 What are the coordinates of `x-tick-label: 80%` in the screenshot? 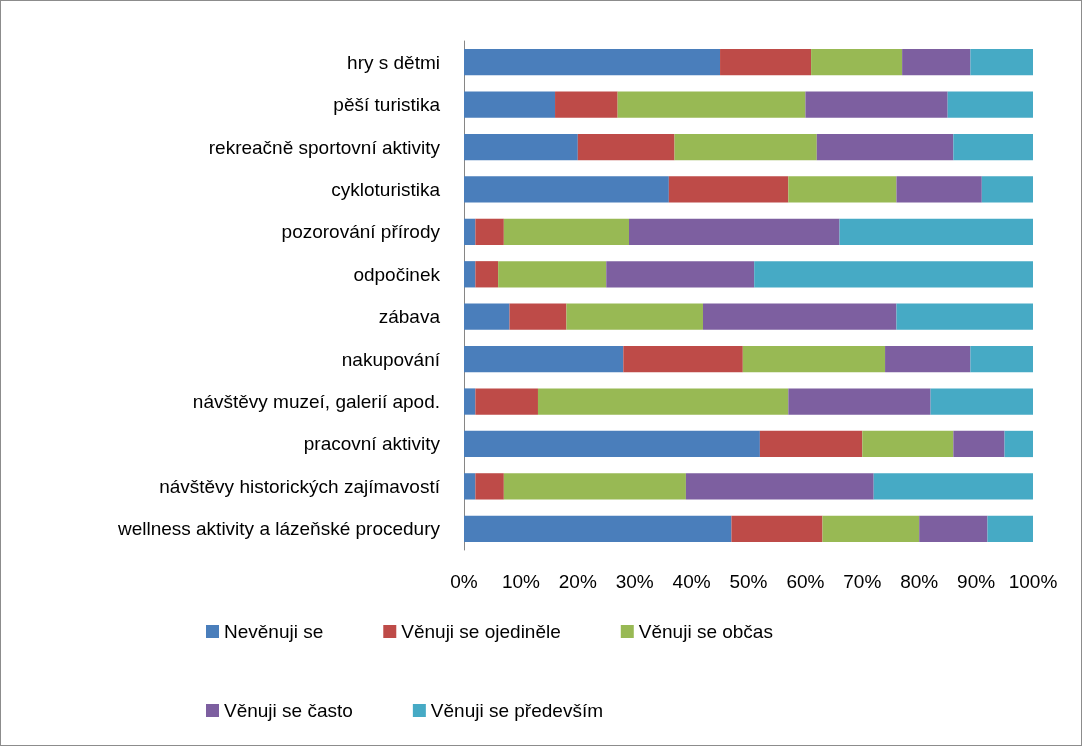 It's located at (919, 581).